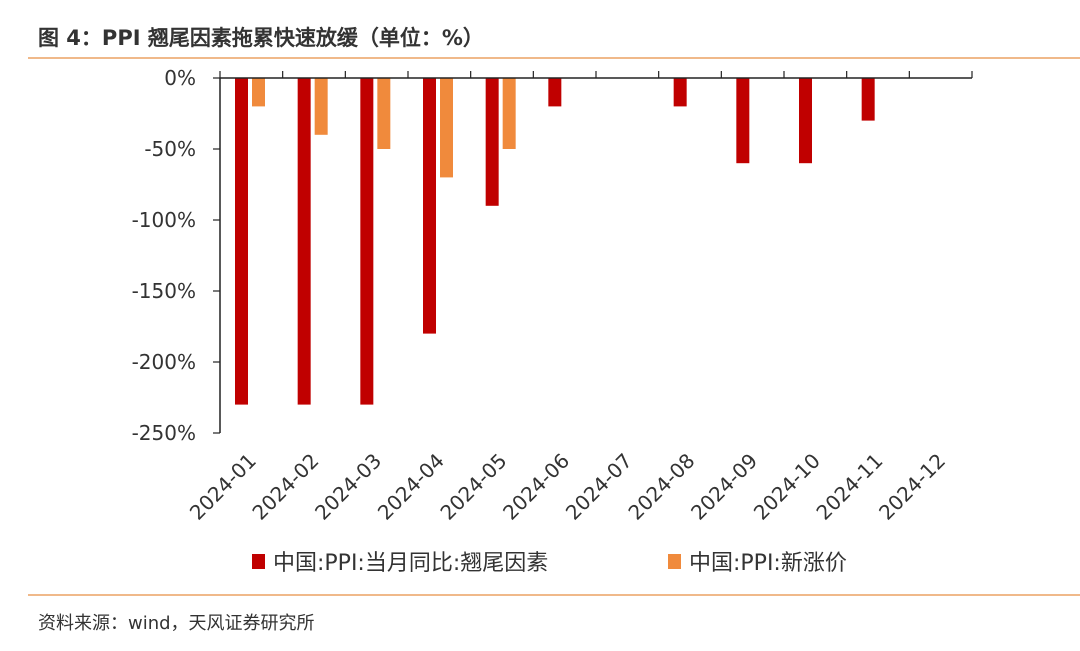  I want to click on x-tick-label: 2024-11, so click(849, 487).